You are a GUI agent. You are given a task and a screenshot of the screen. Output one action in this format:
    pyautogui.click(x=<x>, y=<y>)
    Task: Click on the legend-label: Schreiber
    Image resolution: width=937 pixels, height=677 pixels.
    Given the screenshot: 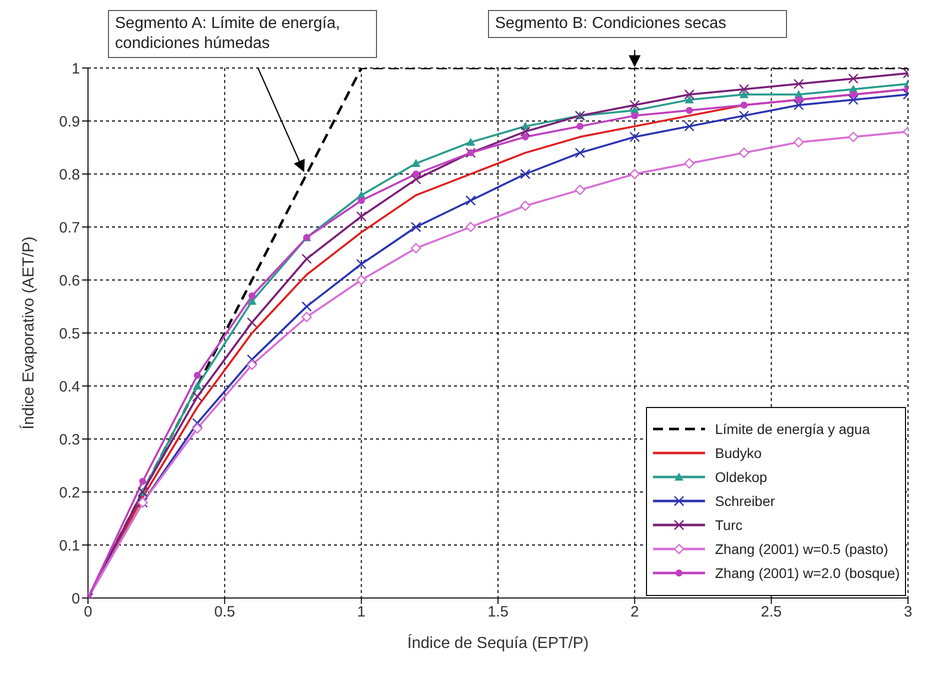 What is the action you would take?
    pyautogui.click(x=745, y=501)
    